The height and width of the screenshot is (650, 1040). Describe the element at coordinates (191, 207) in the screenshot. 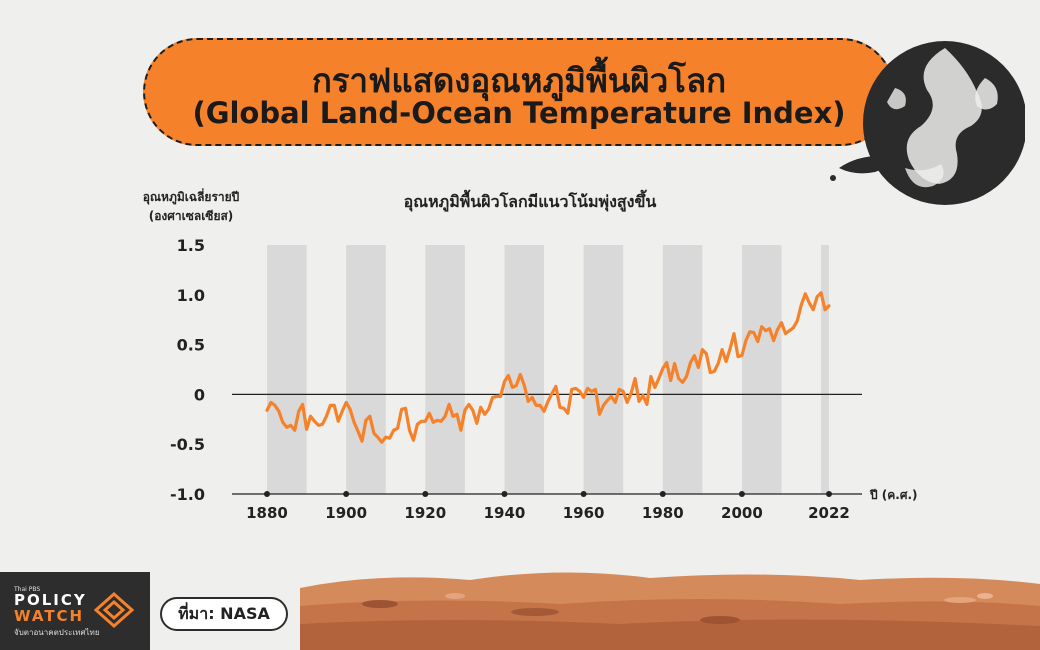

I see `y-axis-label: อุณหภูมิเฉลี่ยรายปี (องศาเซลเซียส)` at that location.